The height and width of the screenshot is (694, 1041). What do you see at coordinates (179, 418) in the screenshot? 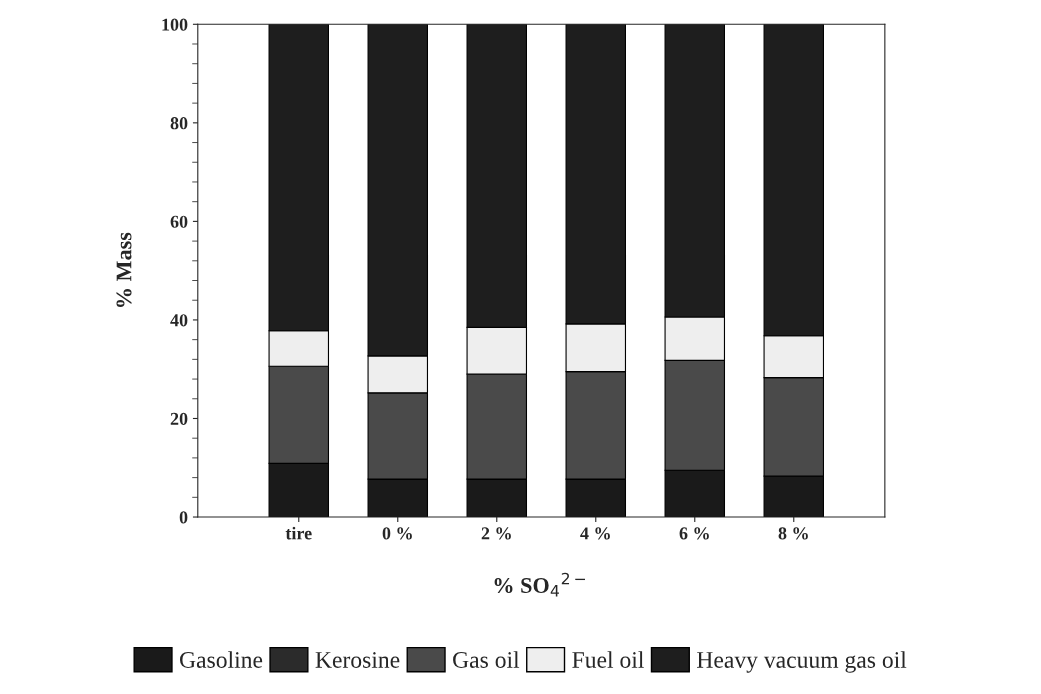
I see `y-tick-label: 20` at bounding box center [179, 418].